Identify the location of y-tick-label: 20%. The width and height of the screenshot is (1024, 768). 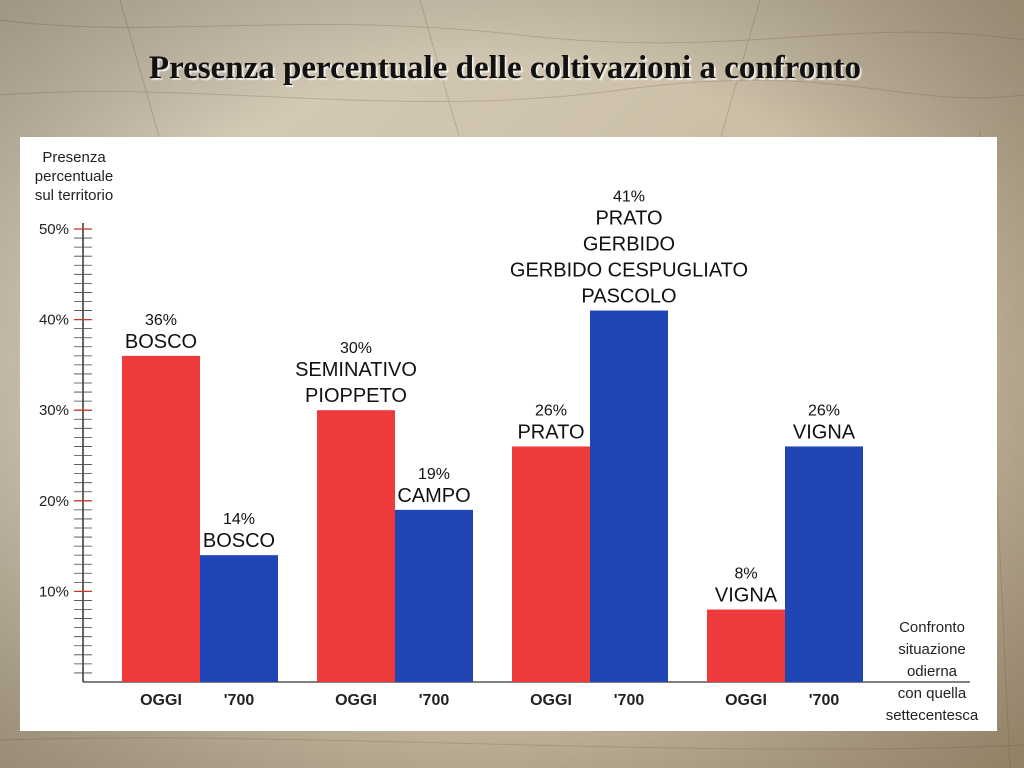
(54, 501).